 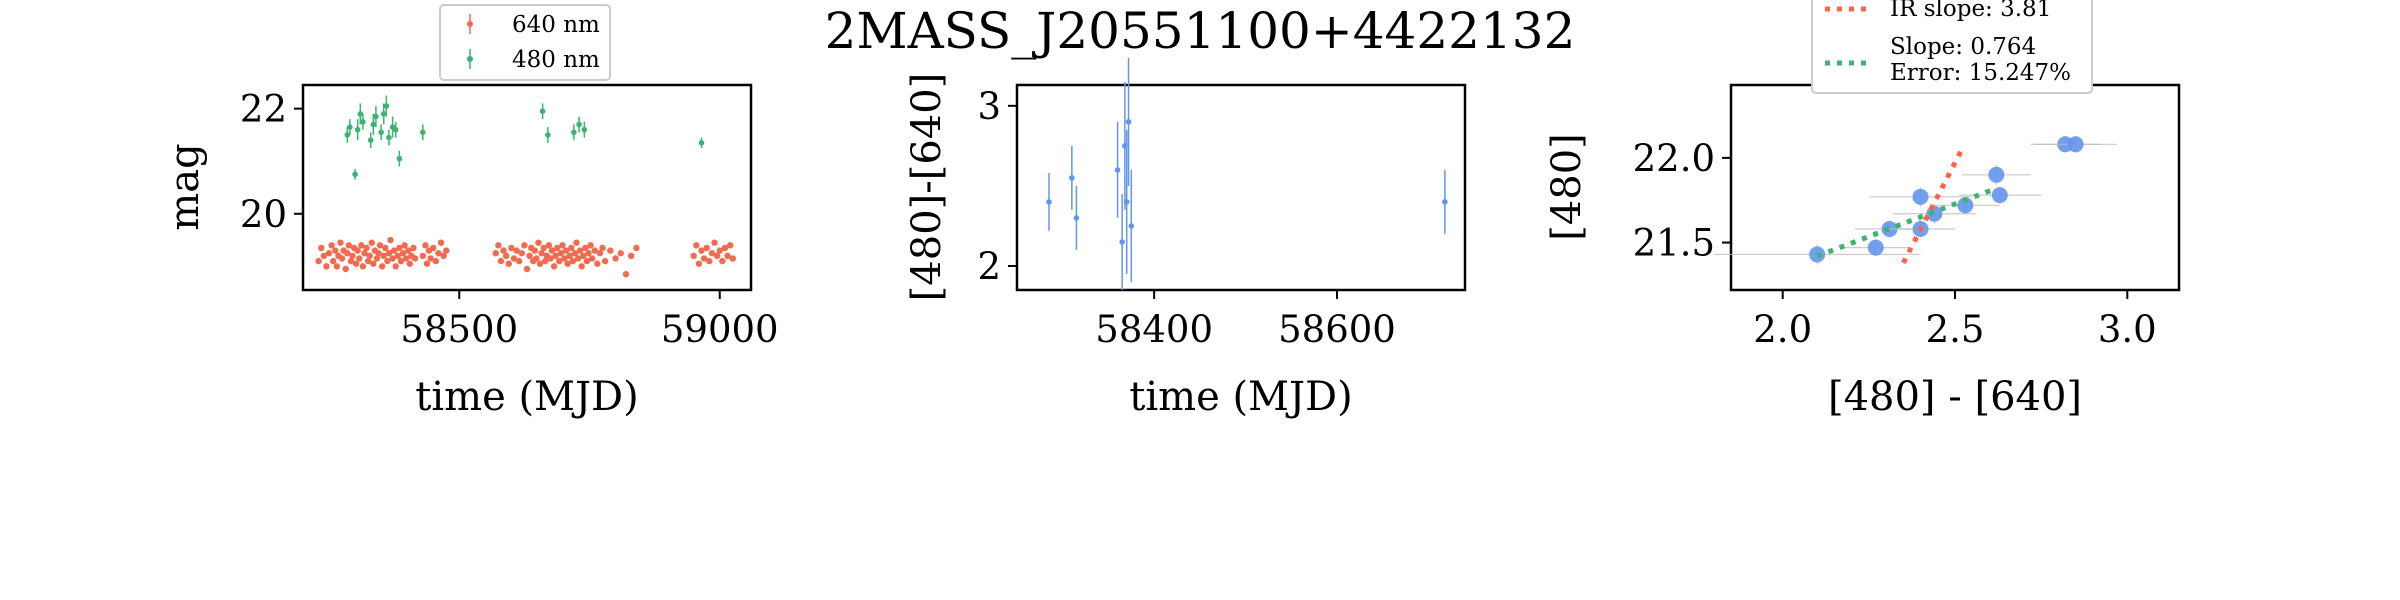 I want to click on x-tick-label: 3.0, so click(x=2127, y=329).